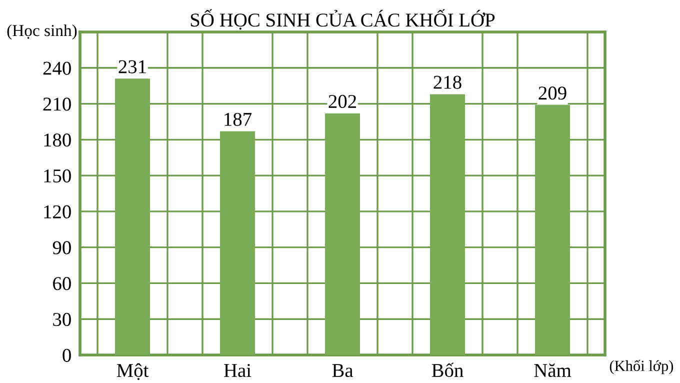 Image resolution: width=680 pixels, height=383 pixels. I want to click on y-tick-label: 30, so click(62, 319).